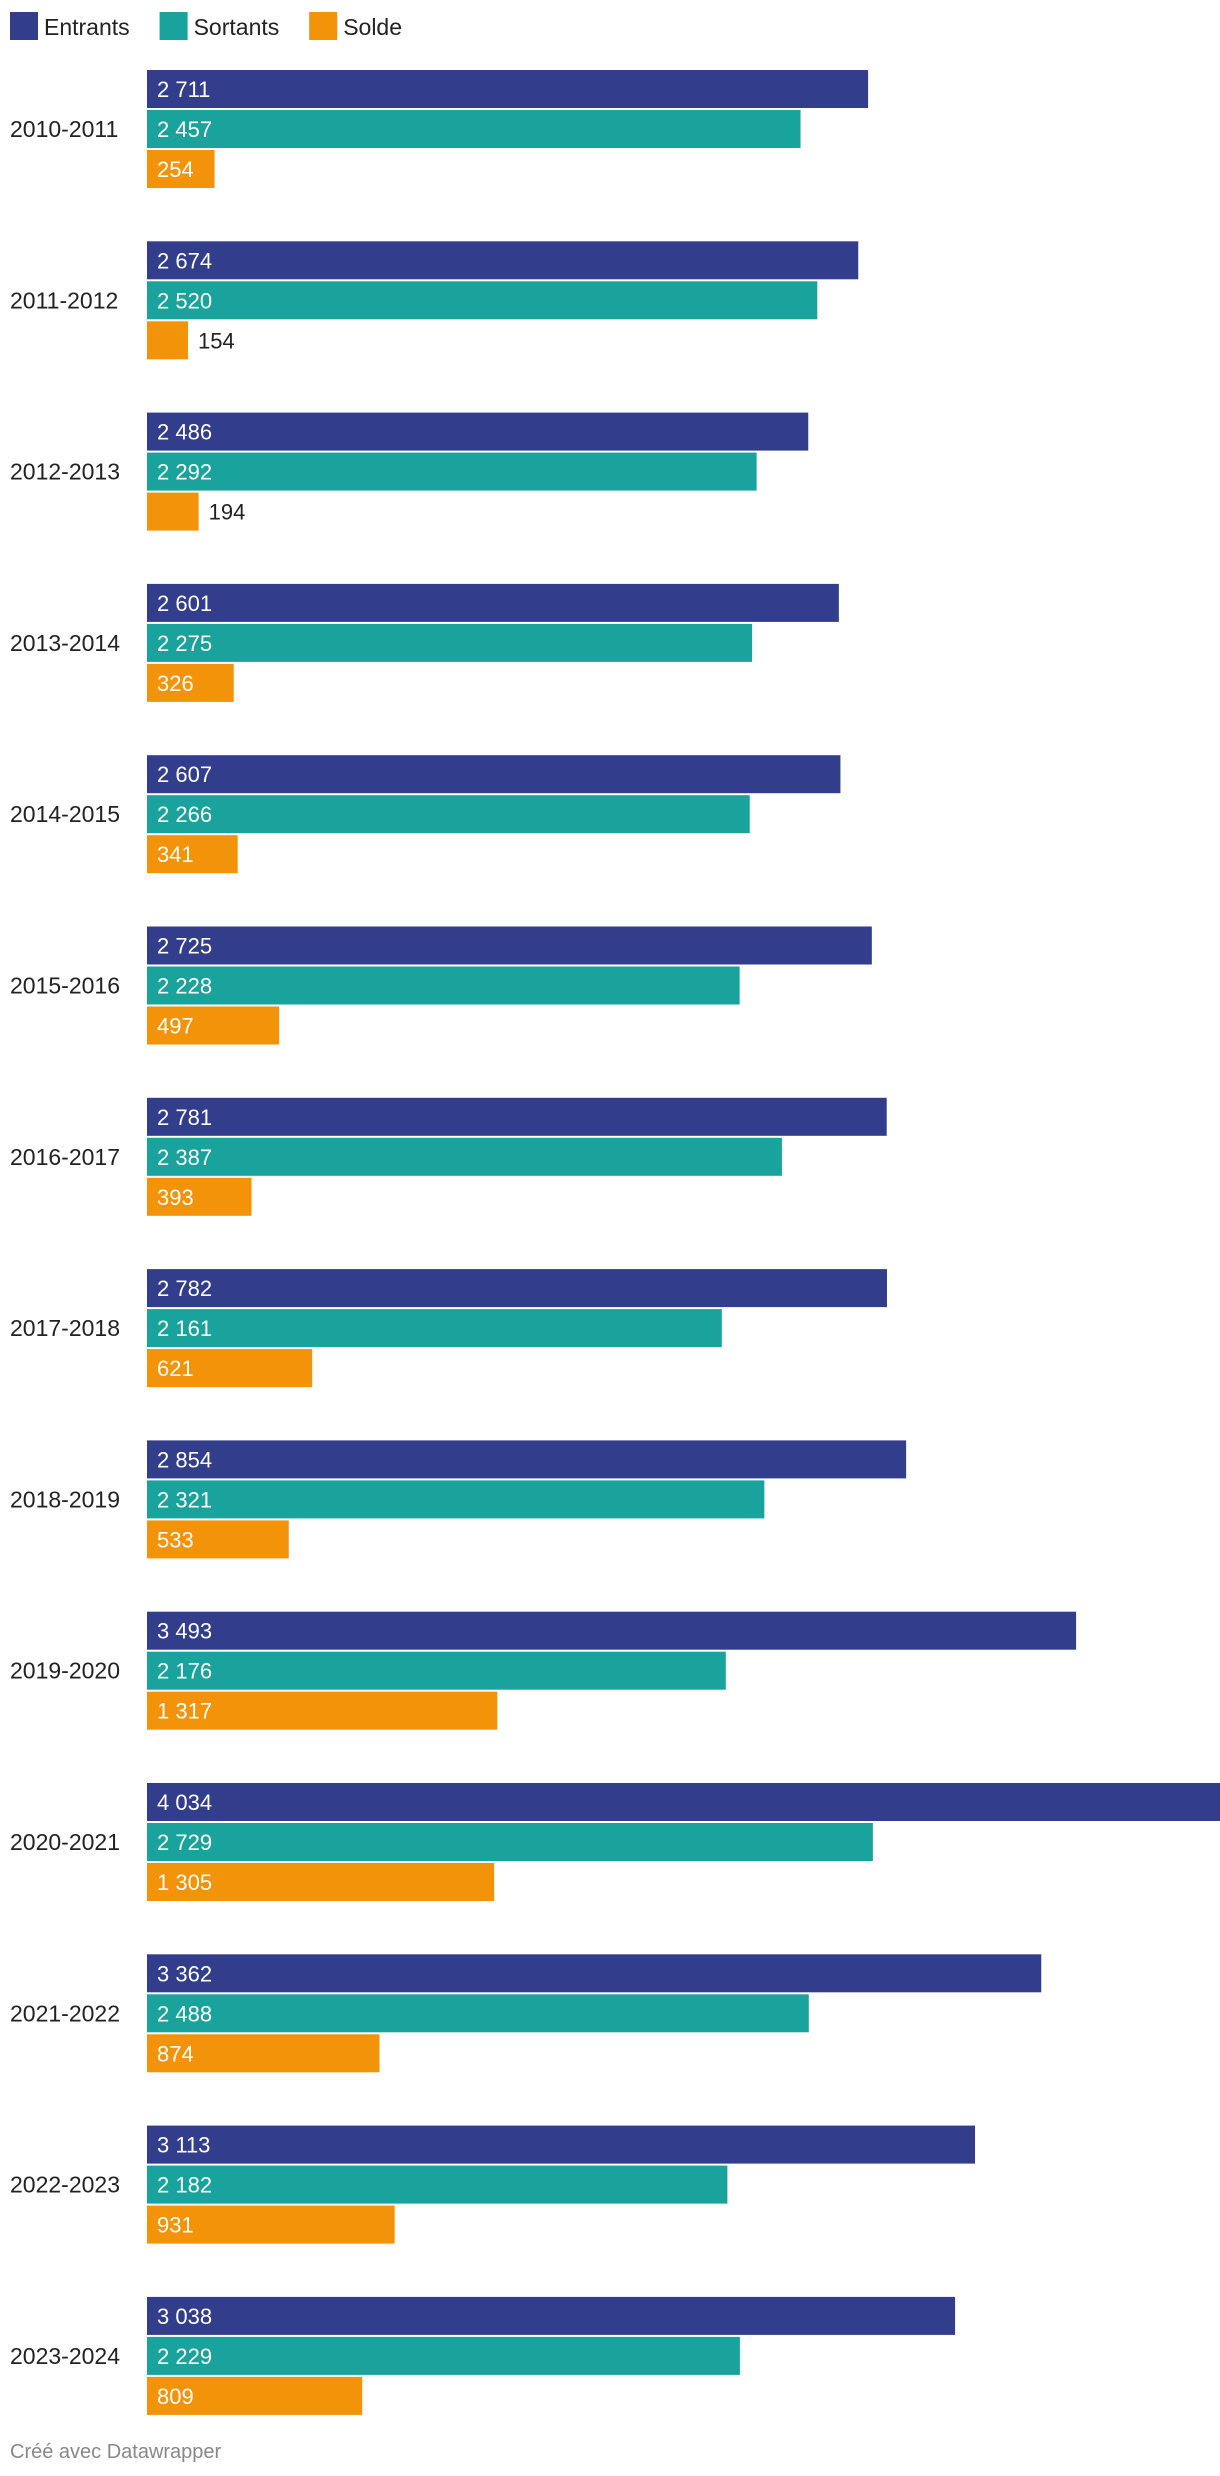 The image size is (1220, 2476). I want to click on bar-solde-2012-2013, so click(173, 511).